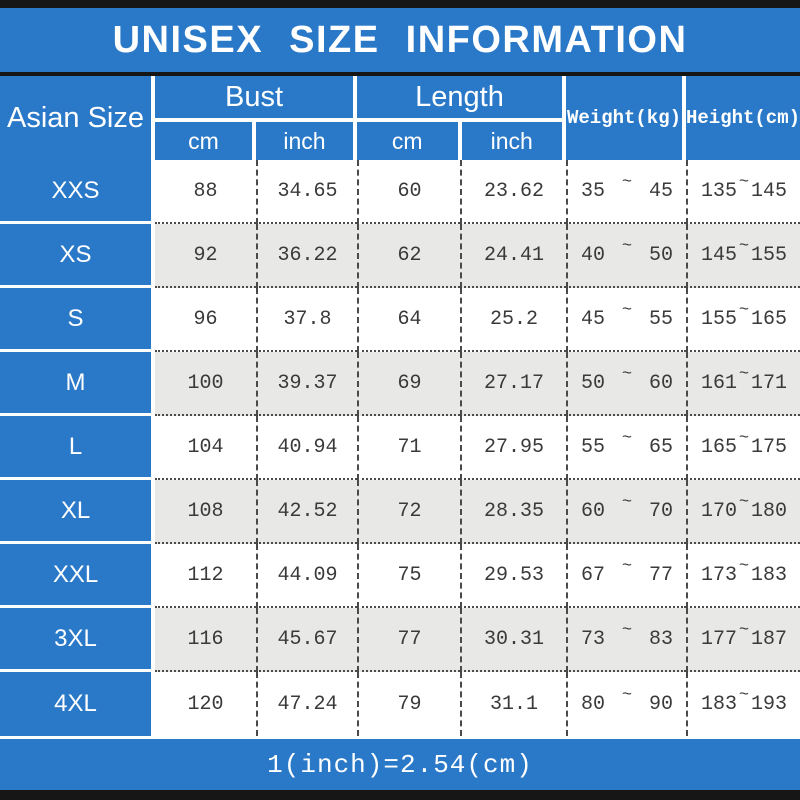 Image resolution: width=800 pixels, height=800 pixels. What do you see at coordinates (660, 575) in the screenshot?
I see `weight-max: 77` at bounding box center [660, 575].